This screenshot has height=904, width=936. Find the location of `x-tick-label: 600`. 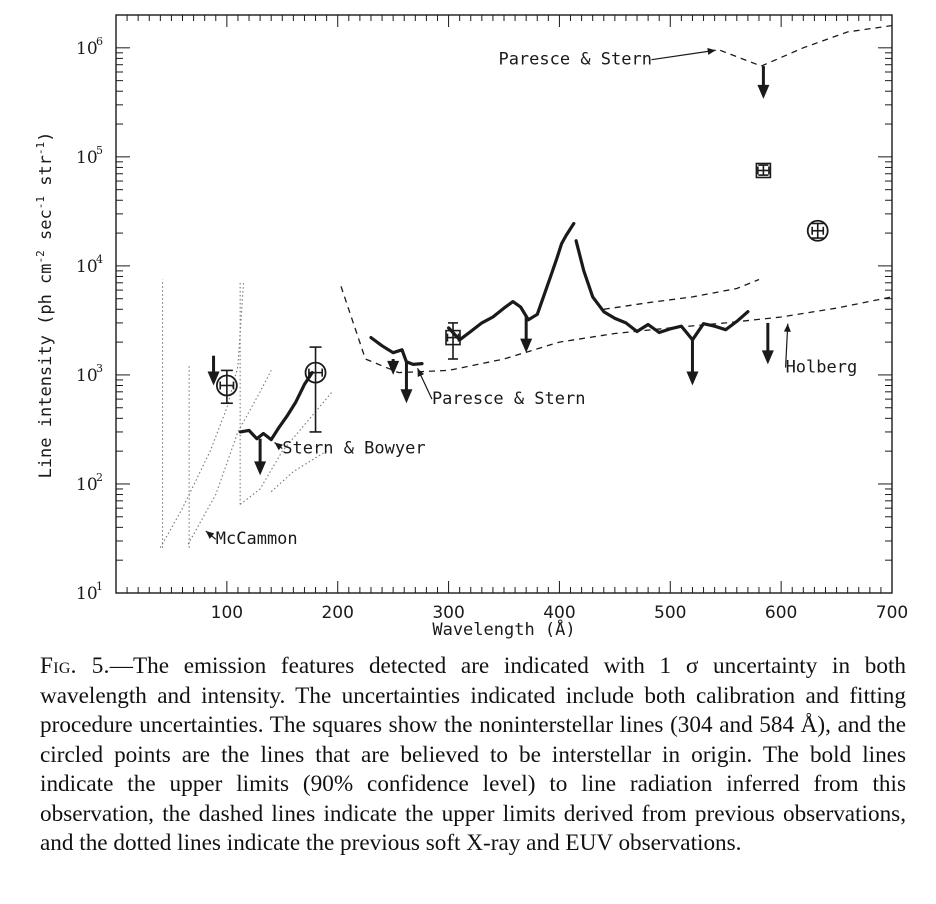

x-tick-label: 600 is located at coordinates (781, 613).